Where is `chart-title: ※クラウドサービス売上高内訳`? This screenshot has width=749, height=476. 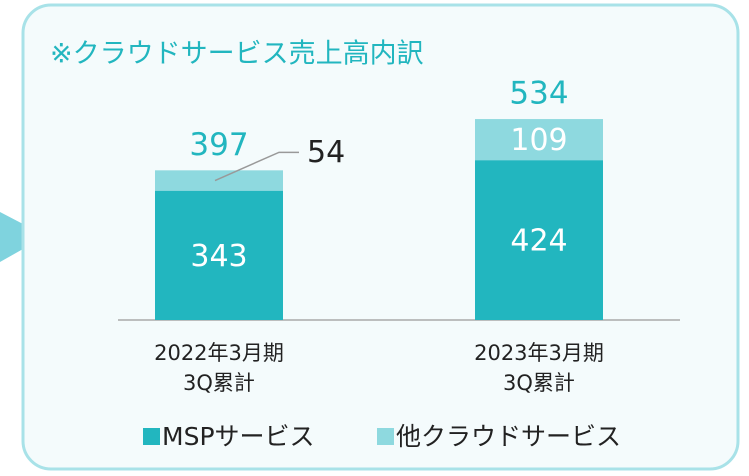
chart-title: ※クラウドサービス売上高内訳 is located at coordinates (237, 54).